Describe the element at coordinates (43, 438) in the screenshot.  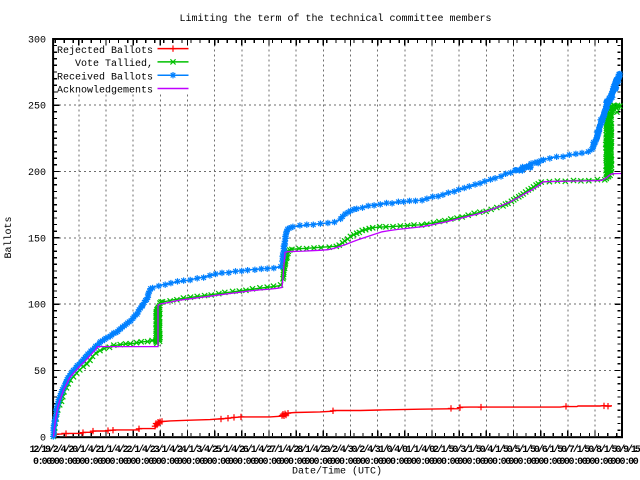
I see `svg-text: 0` at that location.